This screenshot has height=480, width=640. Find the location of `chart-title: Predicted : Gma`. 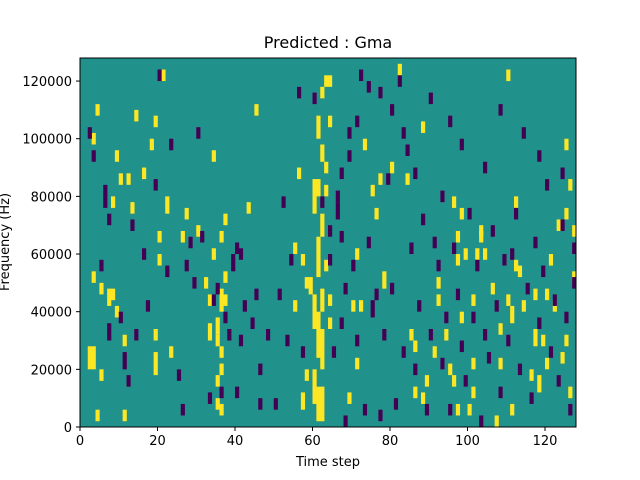

chart-title: Predicted : Gma is located at coordinates (328, 42).